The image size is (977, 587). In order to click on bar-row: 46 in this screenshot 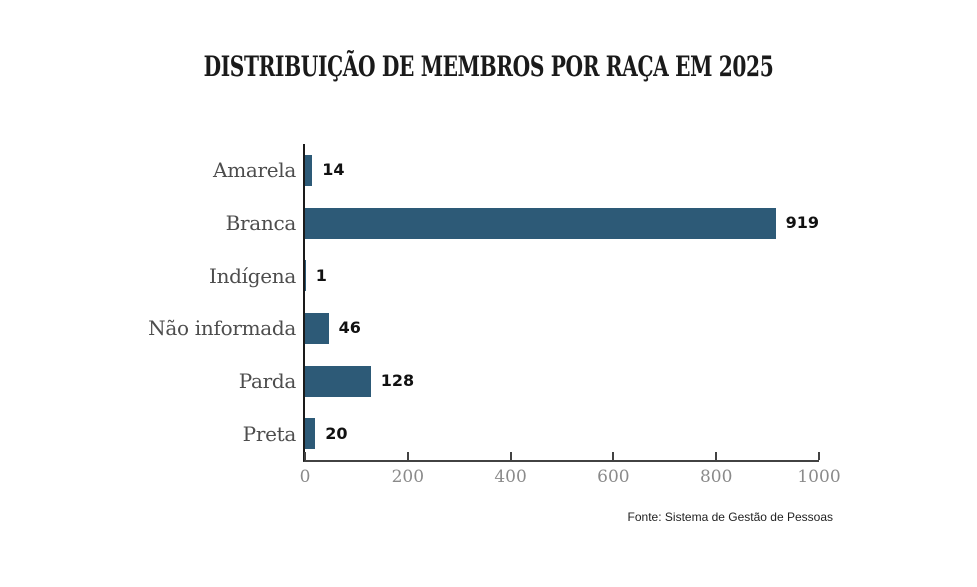, I will do `click(562, 328)`.